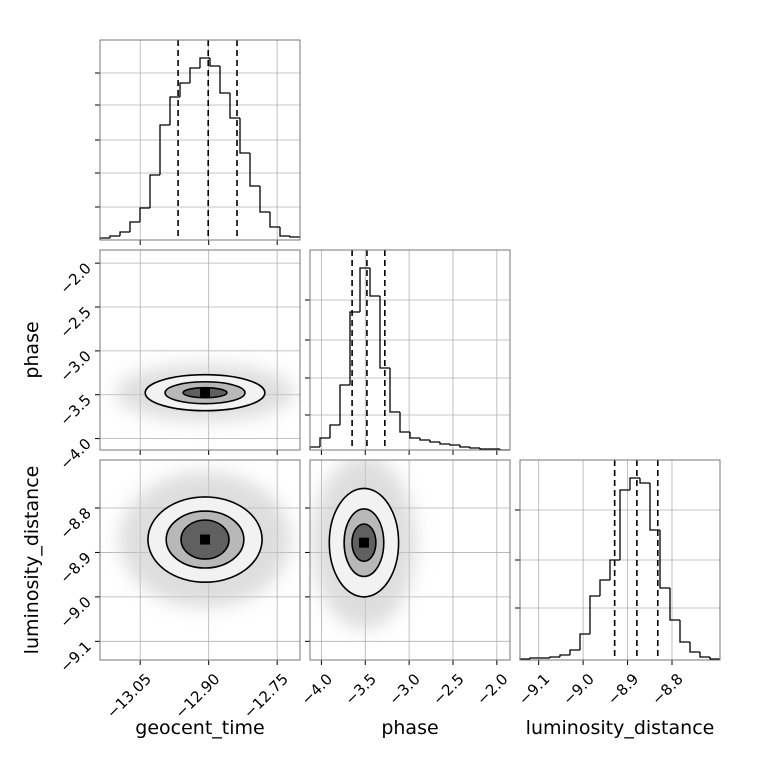  I want to click on x-tick-label: −9.0, so click(578, 689).